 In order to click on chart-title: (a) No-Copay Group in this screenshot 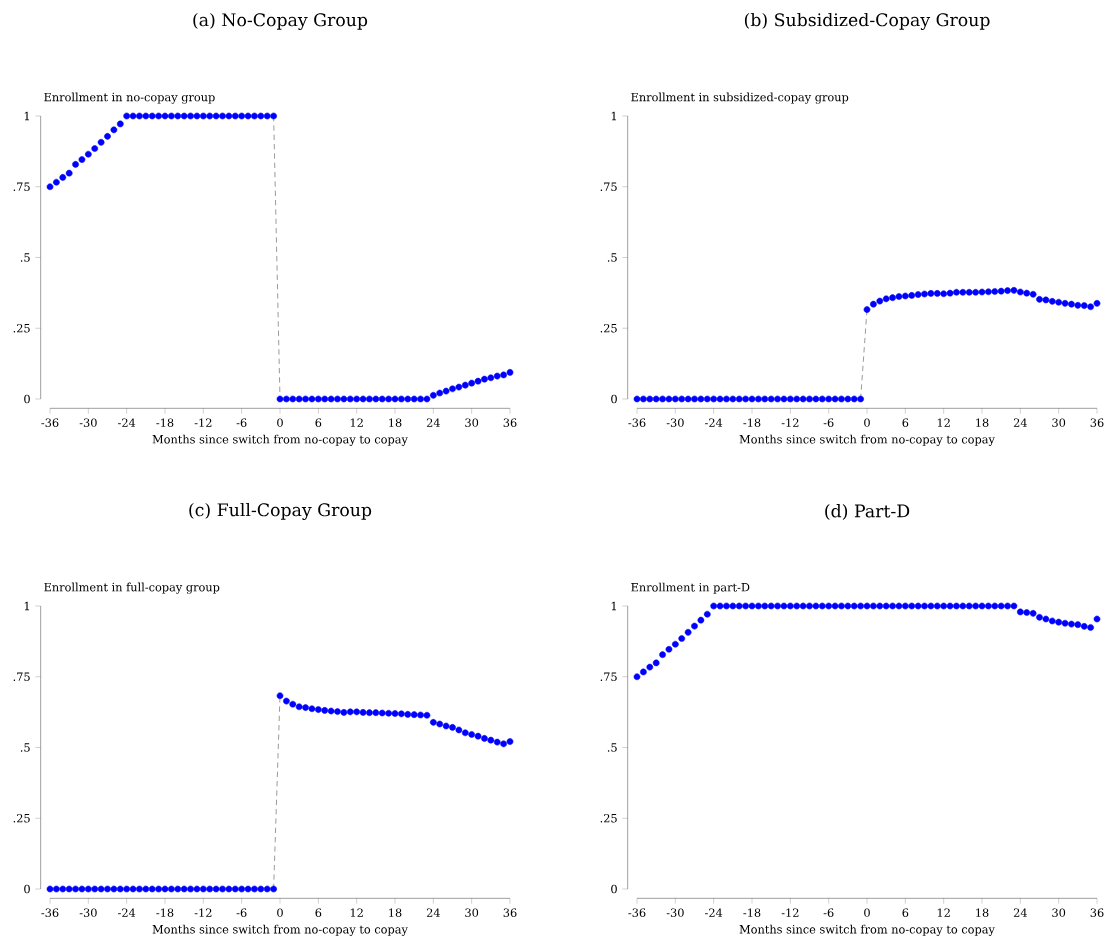, I will do `click(280, 21)`.